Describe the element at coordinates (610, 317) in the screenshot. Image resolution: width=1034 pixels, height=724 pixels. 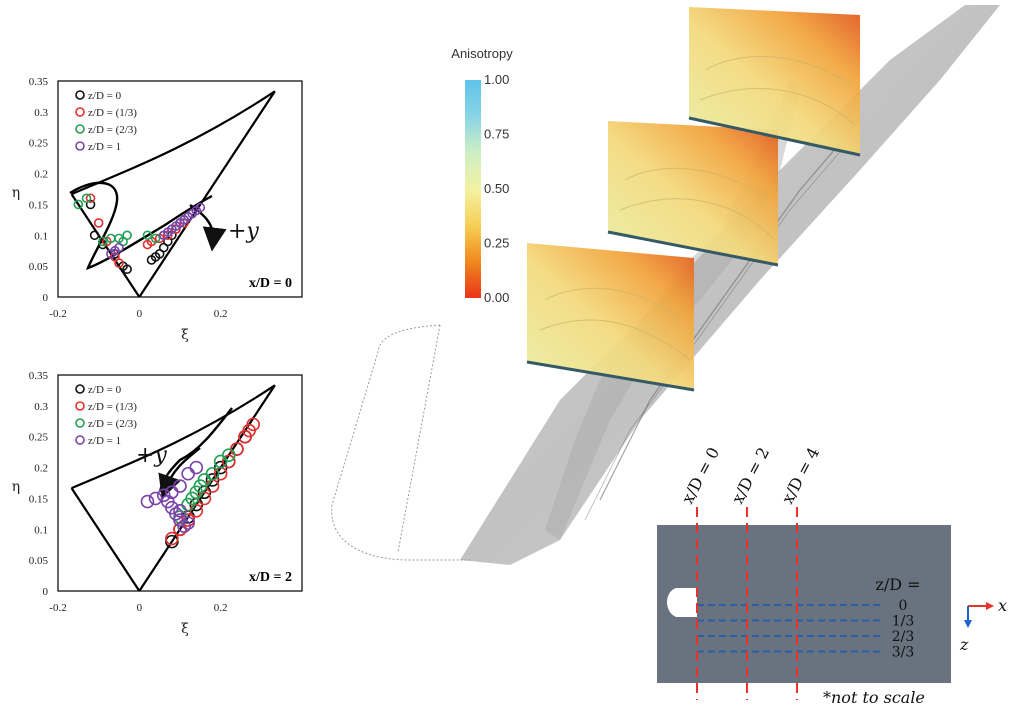
I see `slice-xd0` at that location.